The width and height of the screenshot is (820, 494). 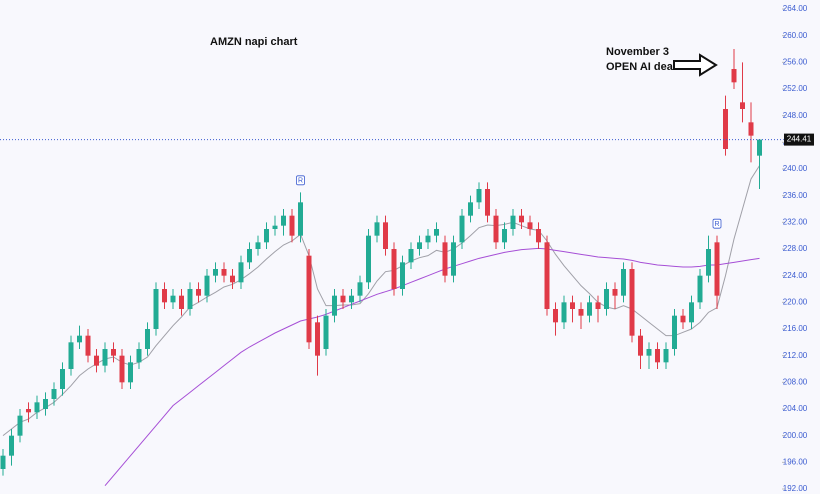 I want to click on annotation: OPEN AI deal, so click(x=641, y=67).